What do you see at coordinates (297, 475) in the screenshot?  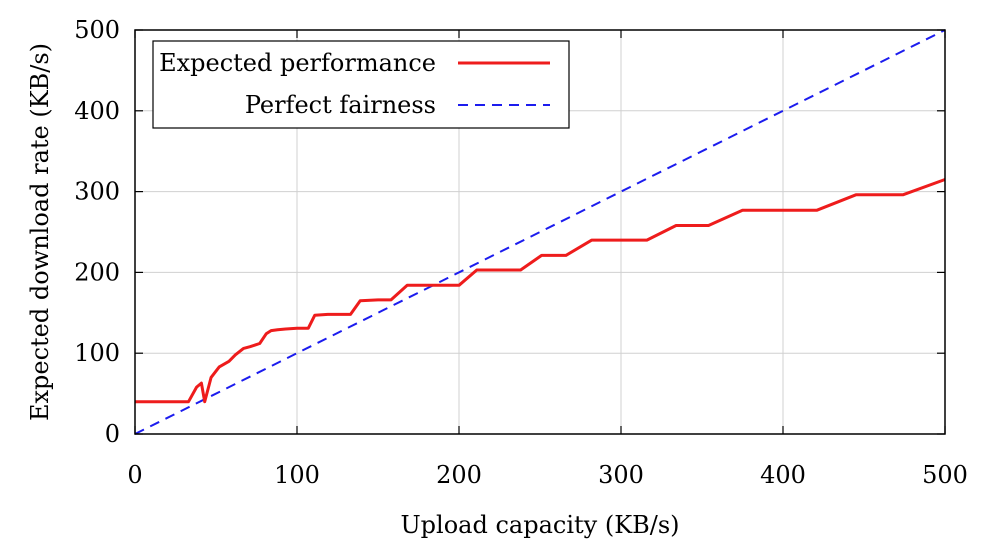 I see `x-tick-label: 100` at bounding box center [297, 475].